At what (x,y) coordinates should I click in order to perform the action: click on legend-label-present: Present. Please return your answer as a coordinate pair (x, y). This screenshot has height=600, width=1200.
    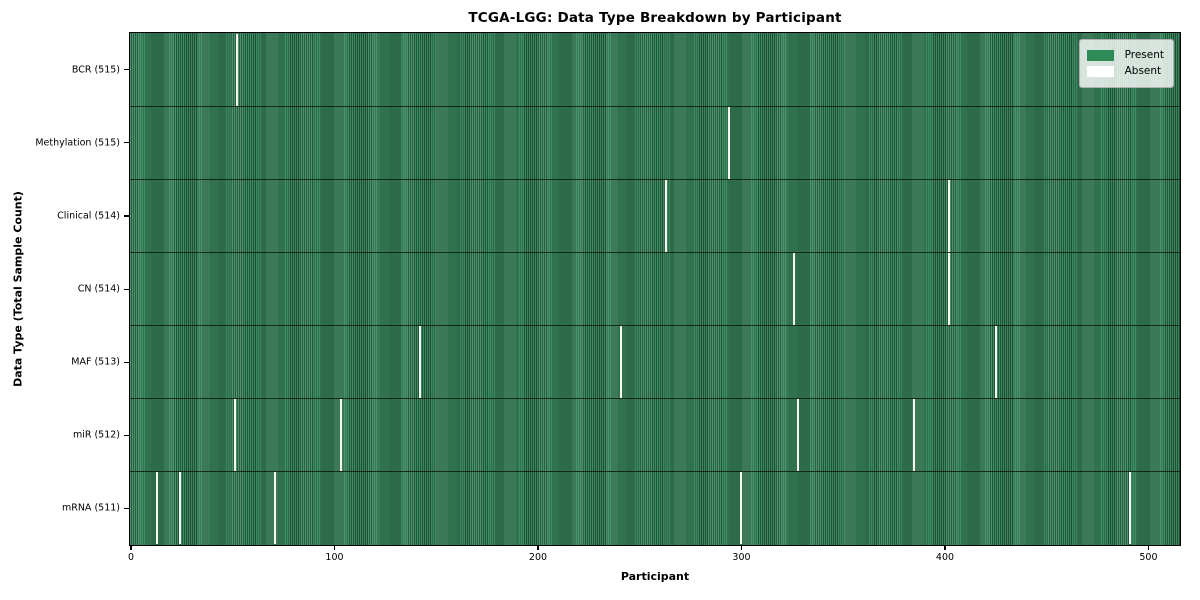
    Looking at the image, I should click on (1144, 55).